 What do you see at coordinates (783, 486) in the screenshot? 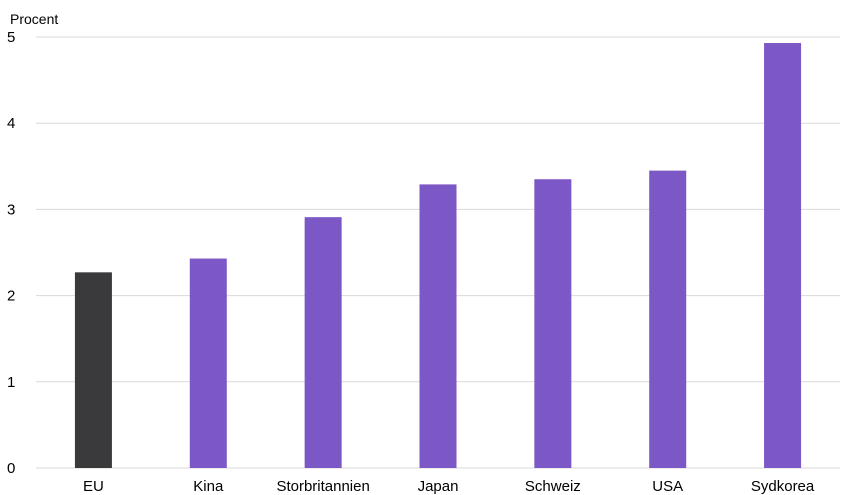
I see `x-category-label: Sydkorea` at bounding box center [783, 486].